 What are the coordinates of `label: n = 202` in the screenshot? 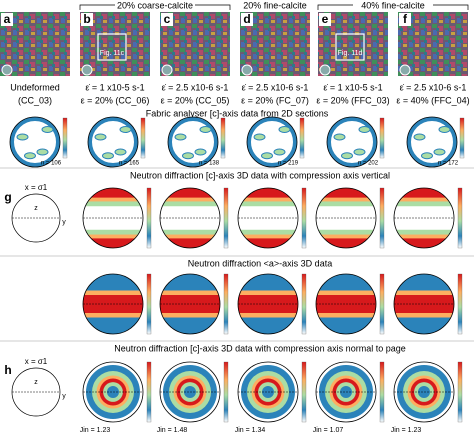 It's located at (368, 164).